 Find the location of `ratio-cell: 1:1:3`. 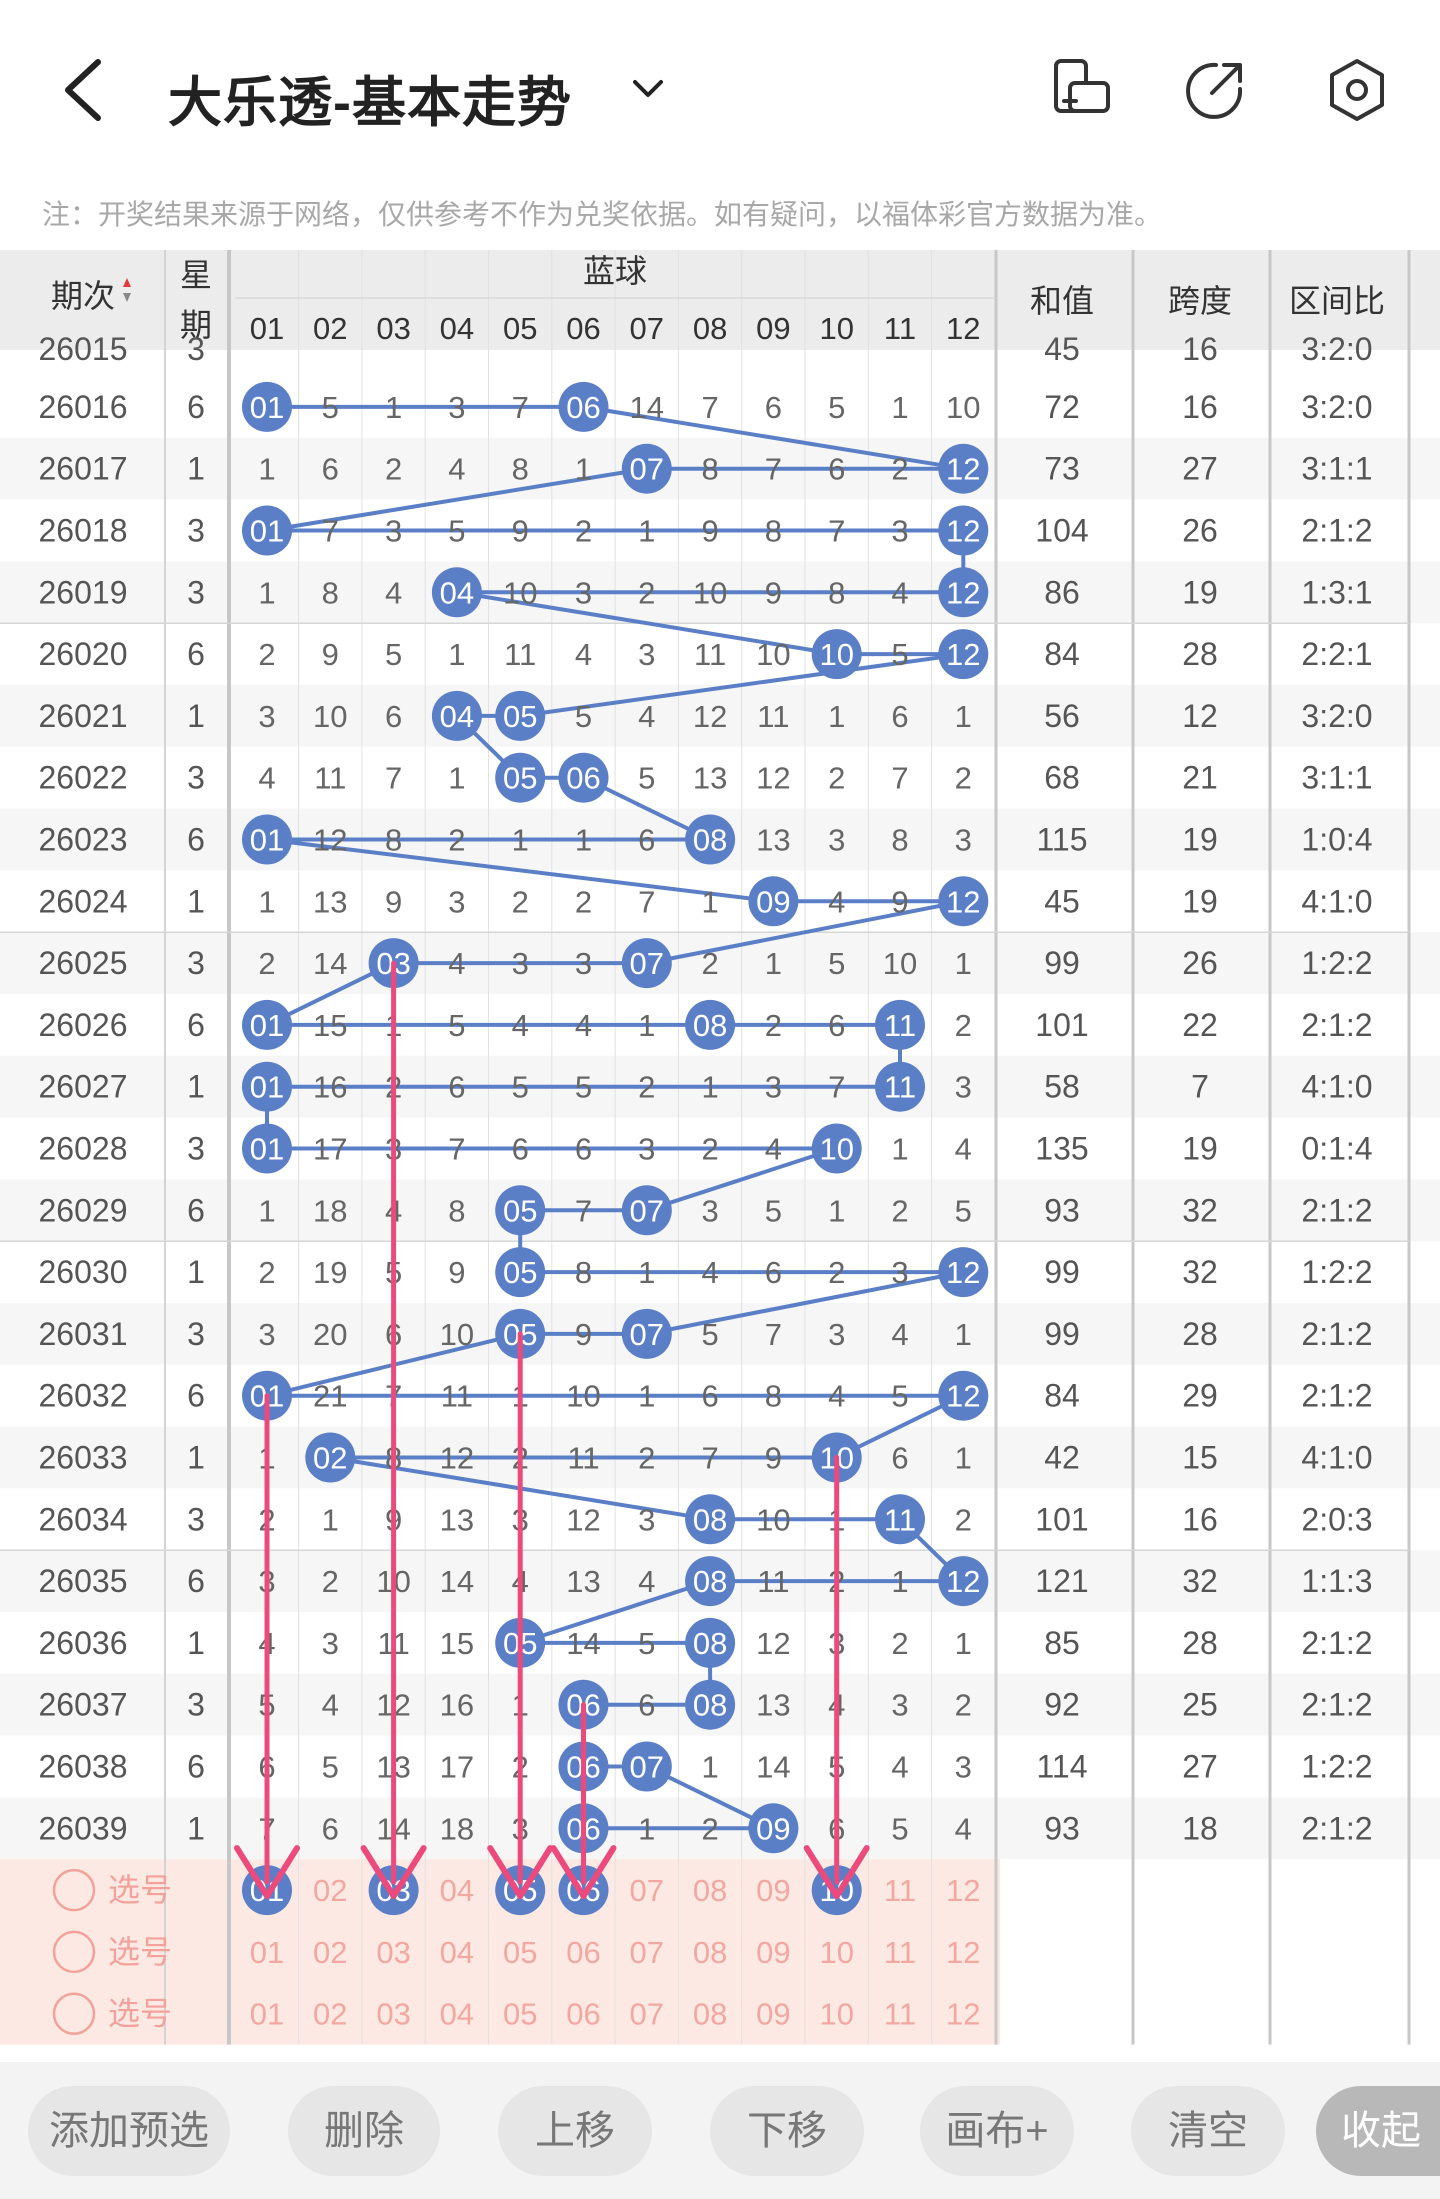

ratio-cell: 1:1:3 is located at coordinates (1336, 1581).